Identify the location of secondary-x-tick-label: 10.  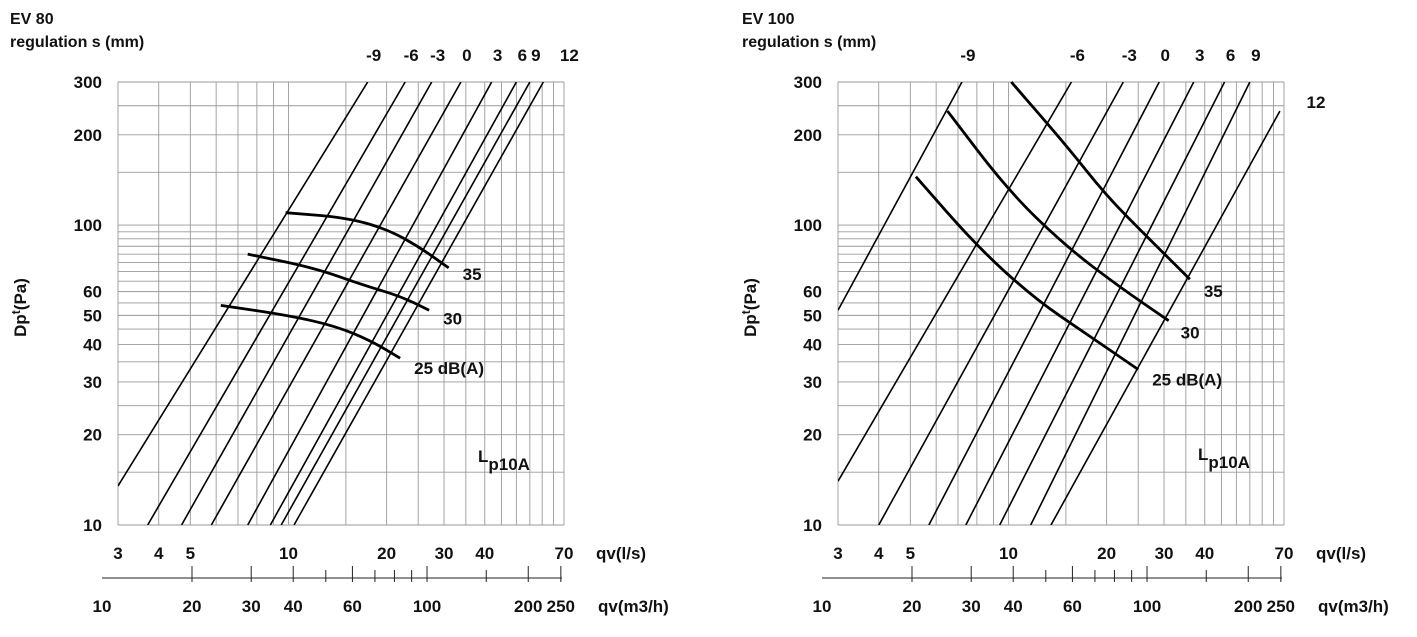
(822, 606).